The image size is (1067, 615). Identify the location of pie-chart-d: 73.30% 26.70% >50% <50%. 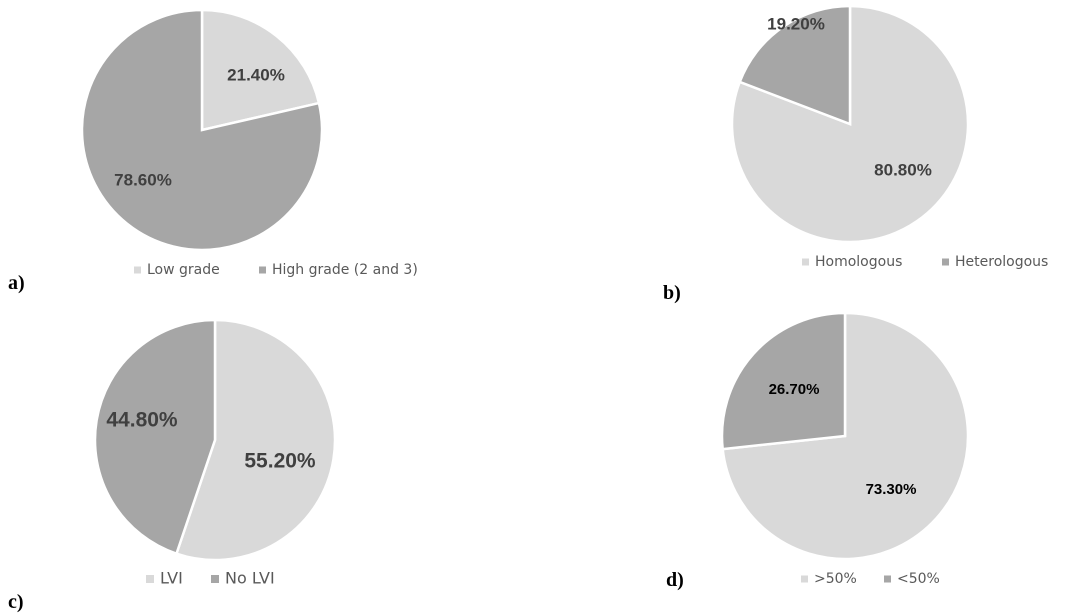
(845, 449).